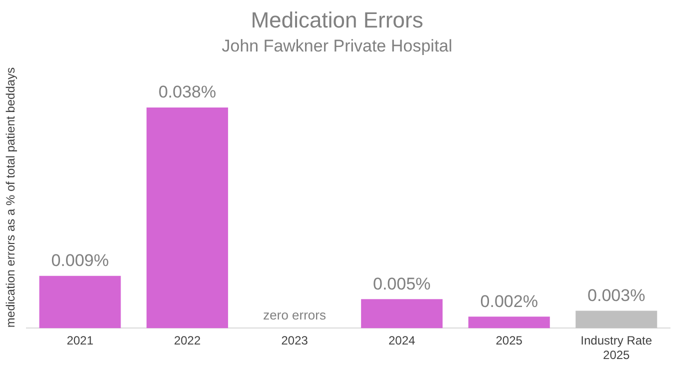  What do you see at coordinates (294, 341) in the screenshot?
I see `x-tick-label: 2023` at bounding box center [294, 341].